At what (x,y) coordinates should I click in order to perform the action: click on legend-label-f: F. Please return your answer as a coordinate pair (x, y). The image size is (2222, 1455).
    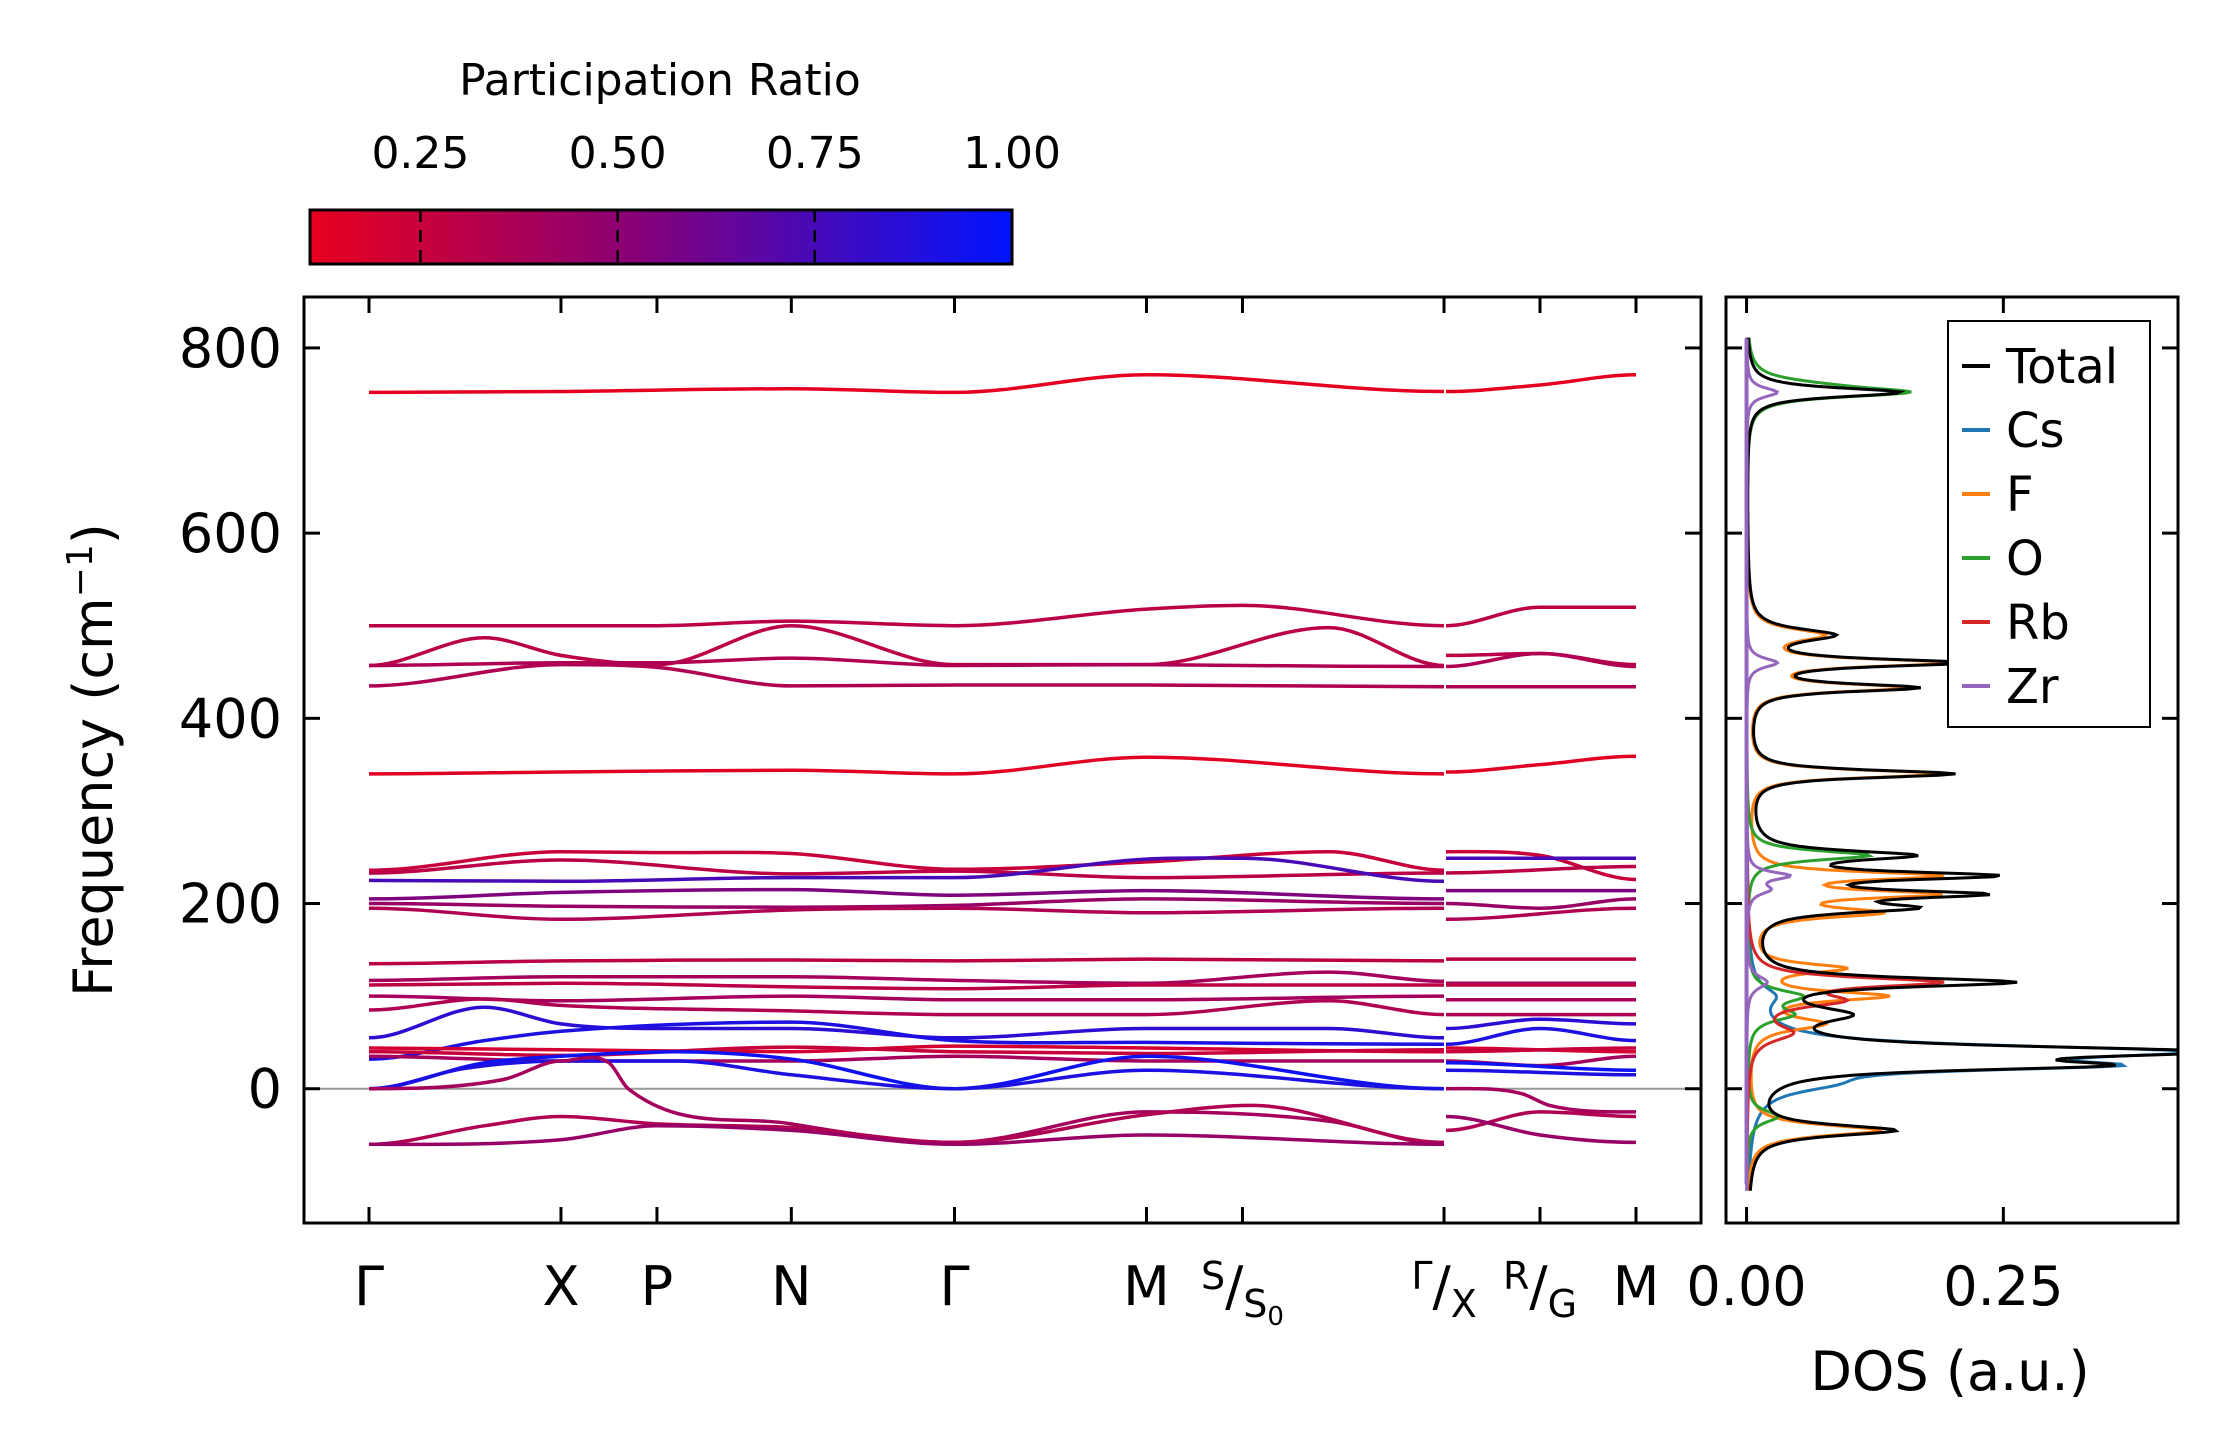
    Looking at the image, I should click on (2020, 495).